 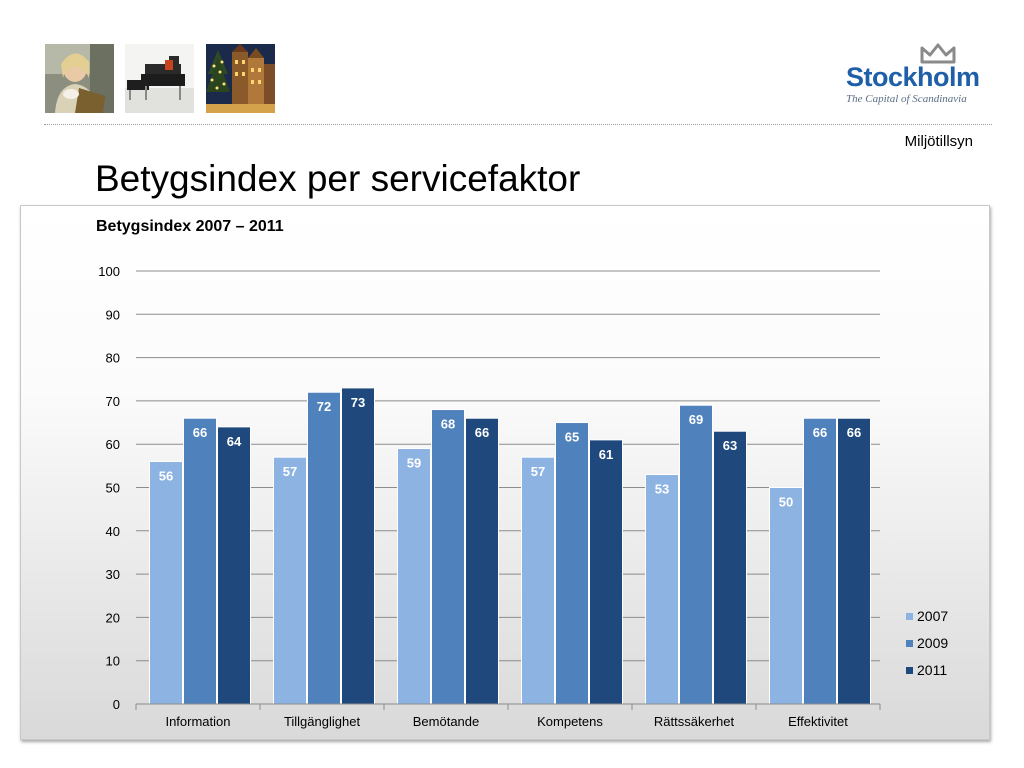 I want to click on y-tick-label: 30, so click(x=113, y=574).